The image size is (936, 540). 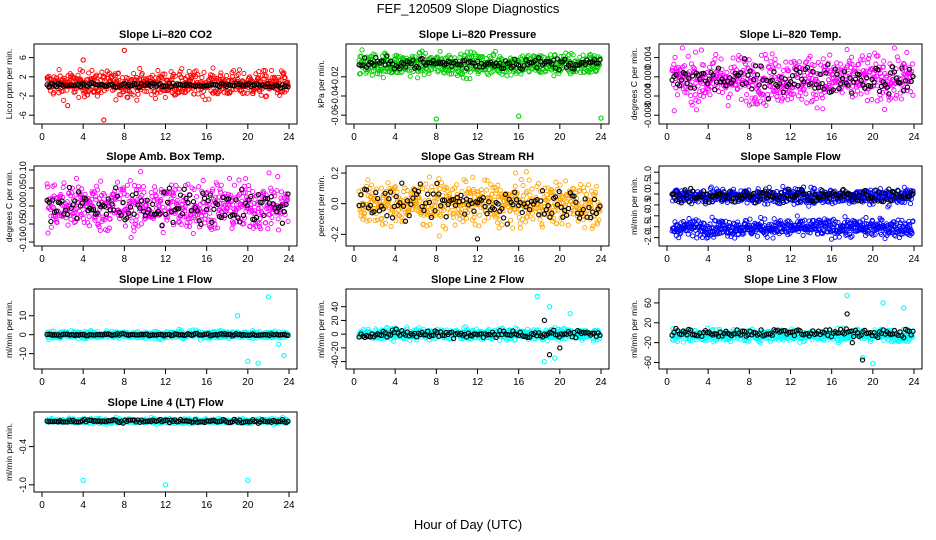 What do you see at coordinates (23, 224) in the screenshot?
I see `y-tick-label: -0.05` at bounding box center [23, 224].